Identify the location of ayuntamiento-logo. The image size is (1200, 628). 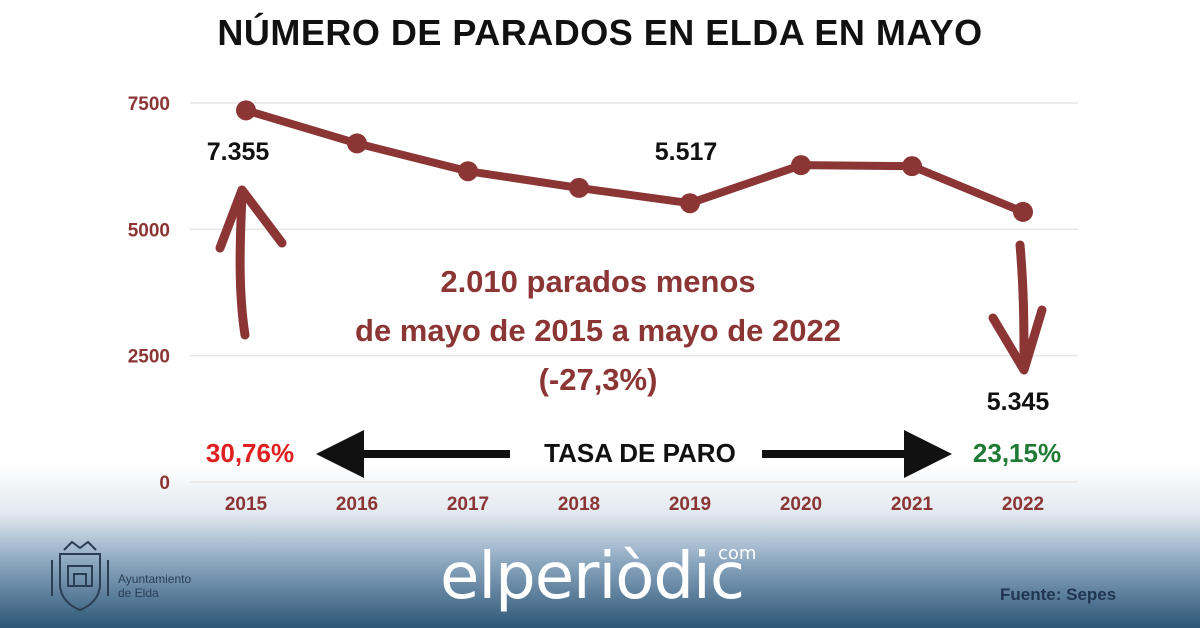
(80, 576).